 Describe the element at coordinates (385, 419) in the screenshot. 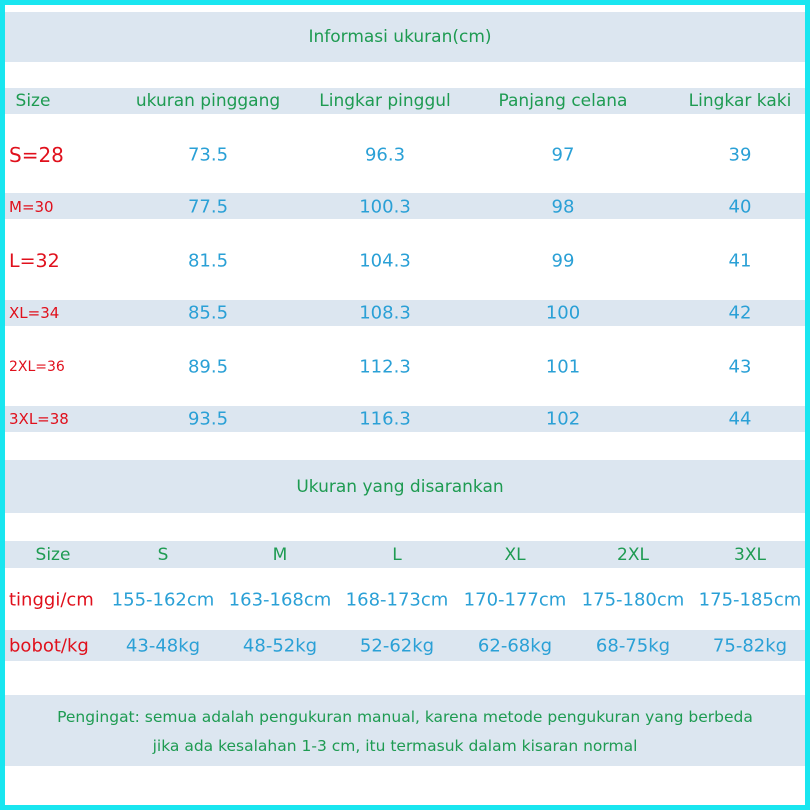

I see `table-cell: 116.3` at that location.